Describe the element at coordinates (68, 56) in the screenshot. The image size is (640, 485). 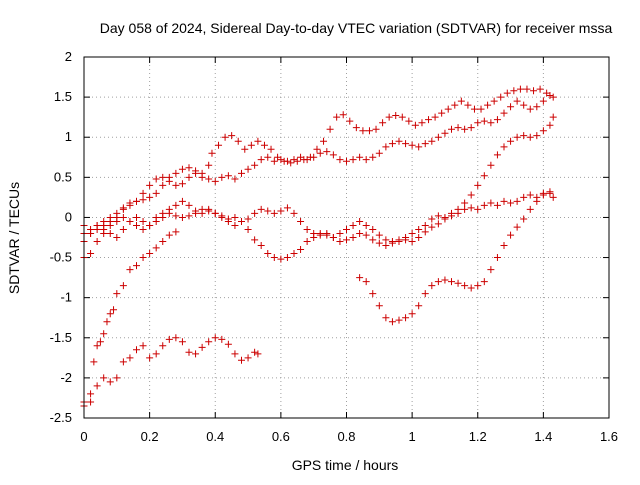
I see `y-tick-label: 2` at that location.